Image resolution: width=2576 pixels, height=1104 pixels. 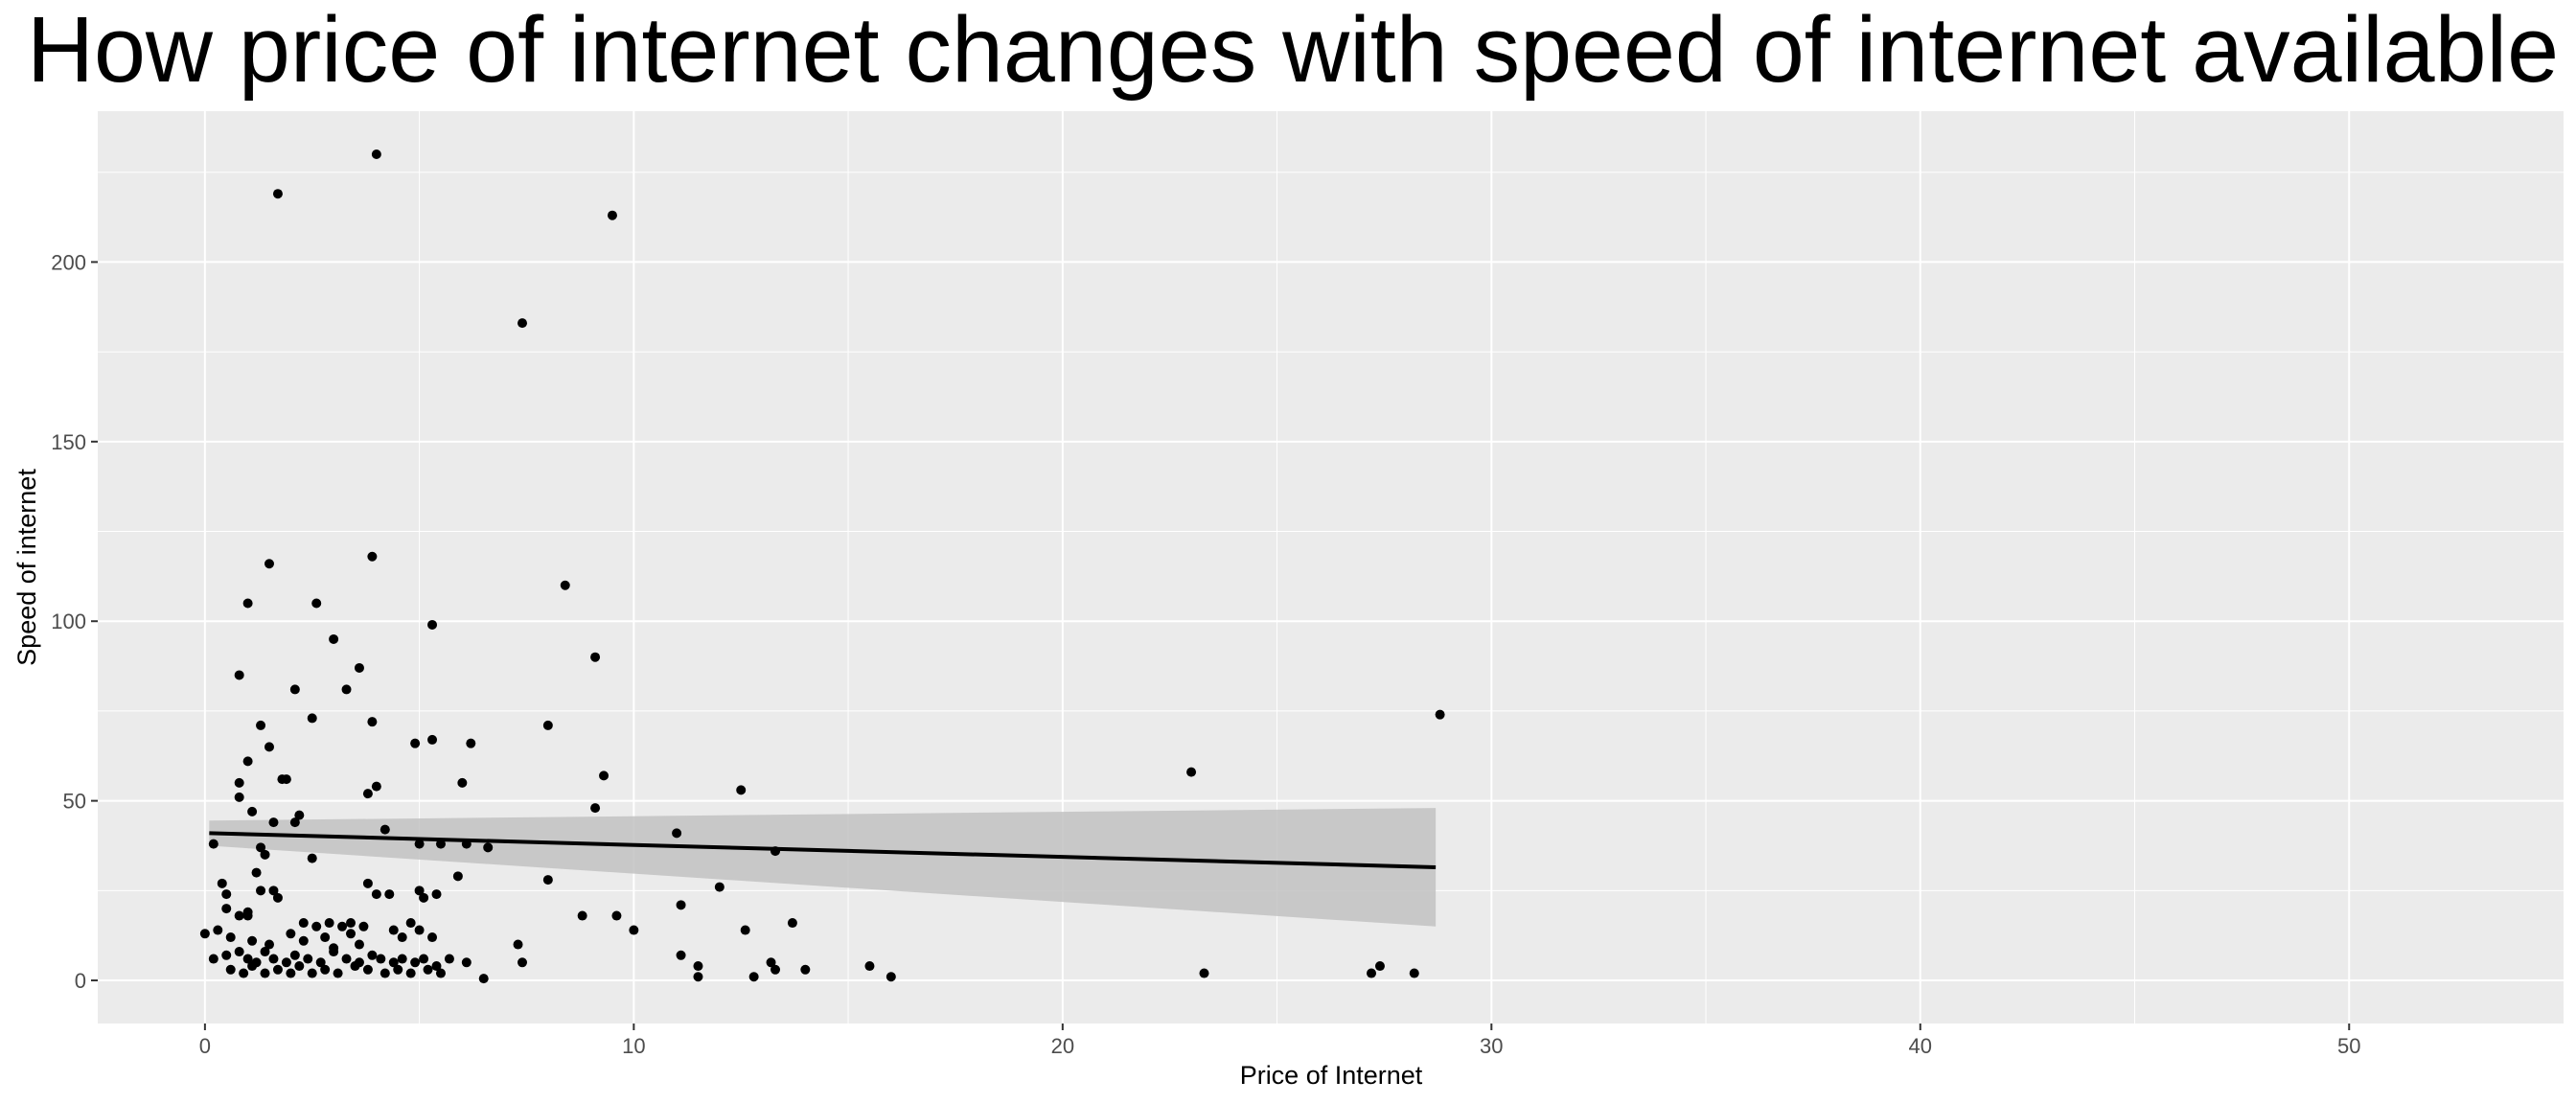 What do you see at coordinates (1491, 1046) in the screenshot?
I see `x-tick-label: 30` at bounding box center [1491, 1046].